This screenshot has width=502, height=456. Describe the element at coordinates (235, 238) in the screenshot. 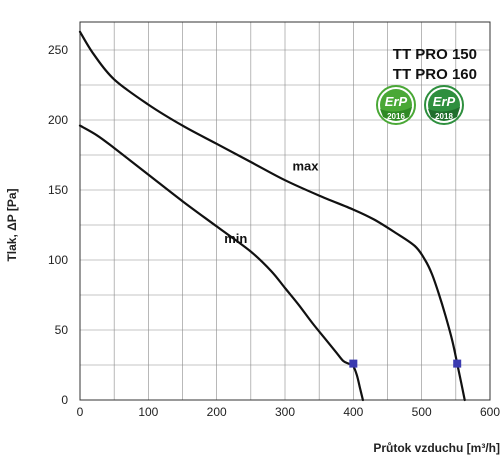

I see `curve-label-min: min` at that location.